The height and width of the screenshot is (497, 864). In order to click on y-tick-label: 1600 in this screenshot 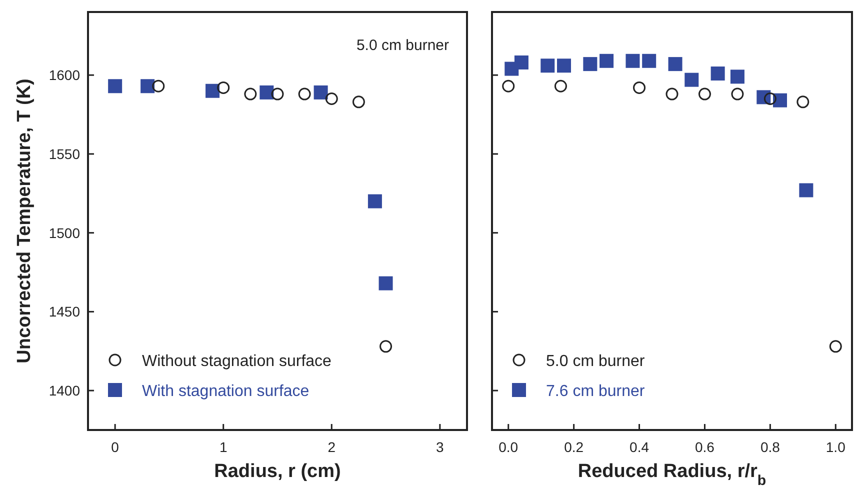, I will do `click(64, 75)`.